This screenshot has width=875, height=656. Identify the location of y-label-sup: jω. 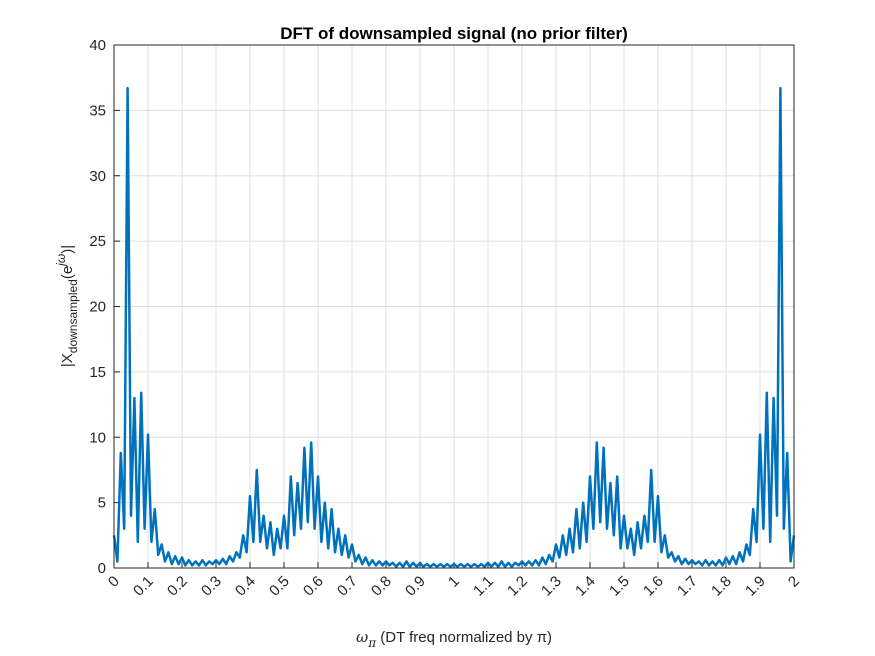
(61, 261).